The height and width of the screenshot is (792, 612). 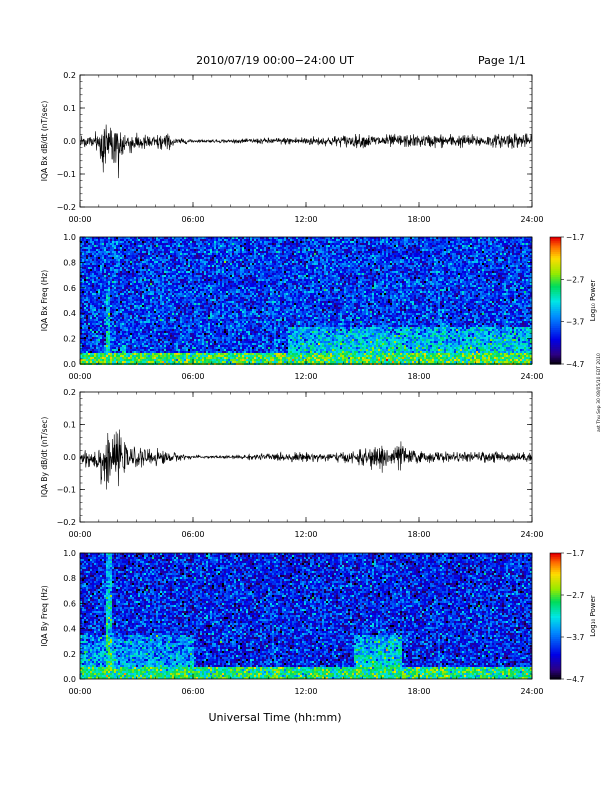 I want to click on by-spectrogram-cells, so click(x=306, y=616).